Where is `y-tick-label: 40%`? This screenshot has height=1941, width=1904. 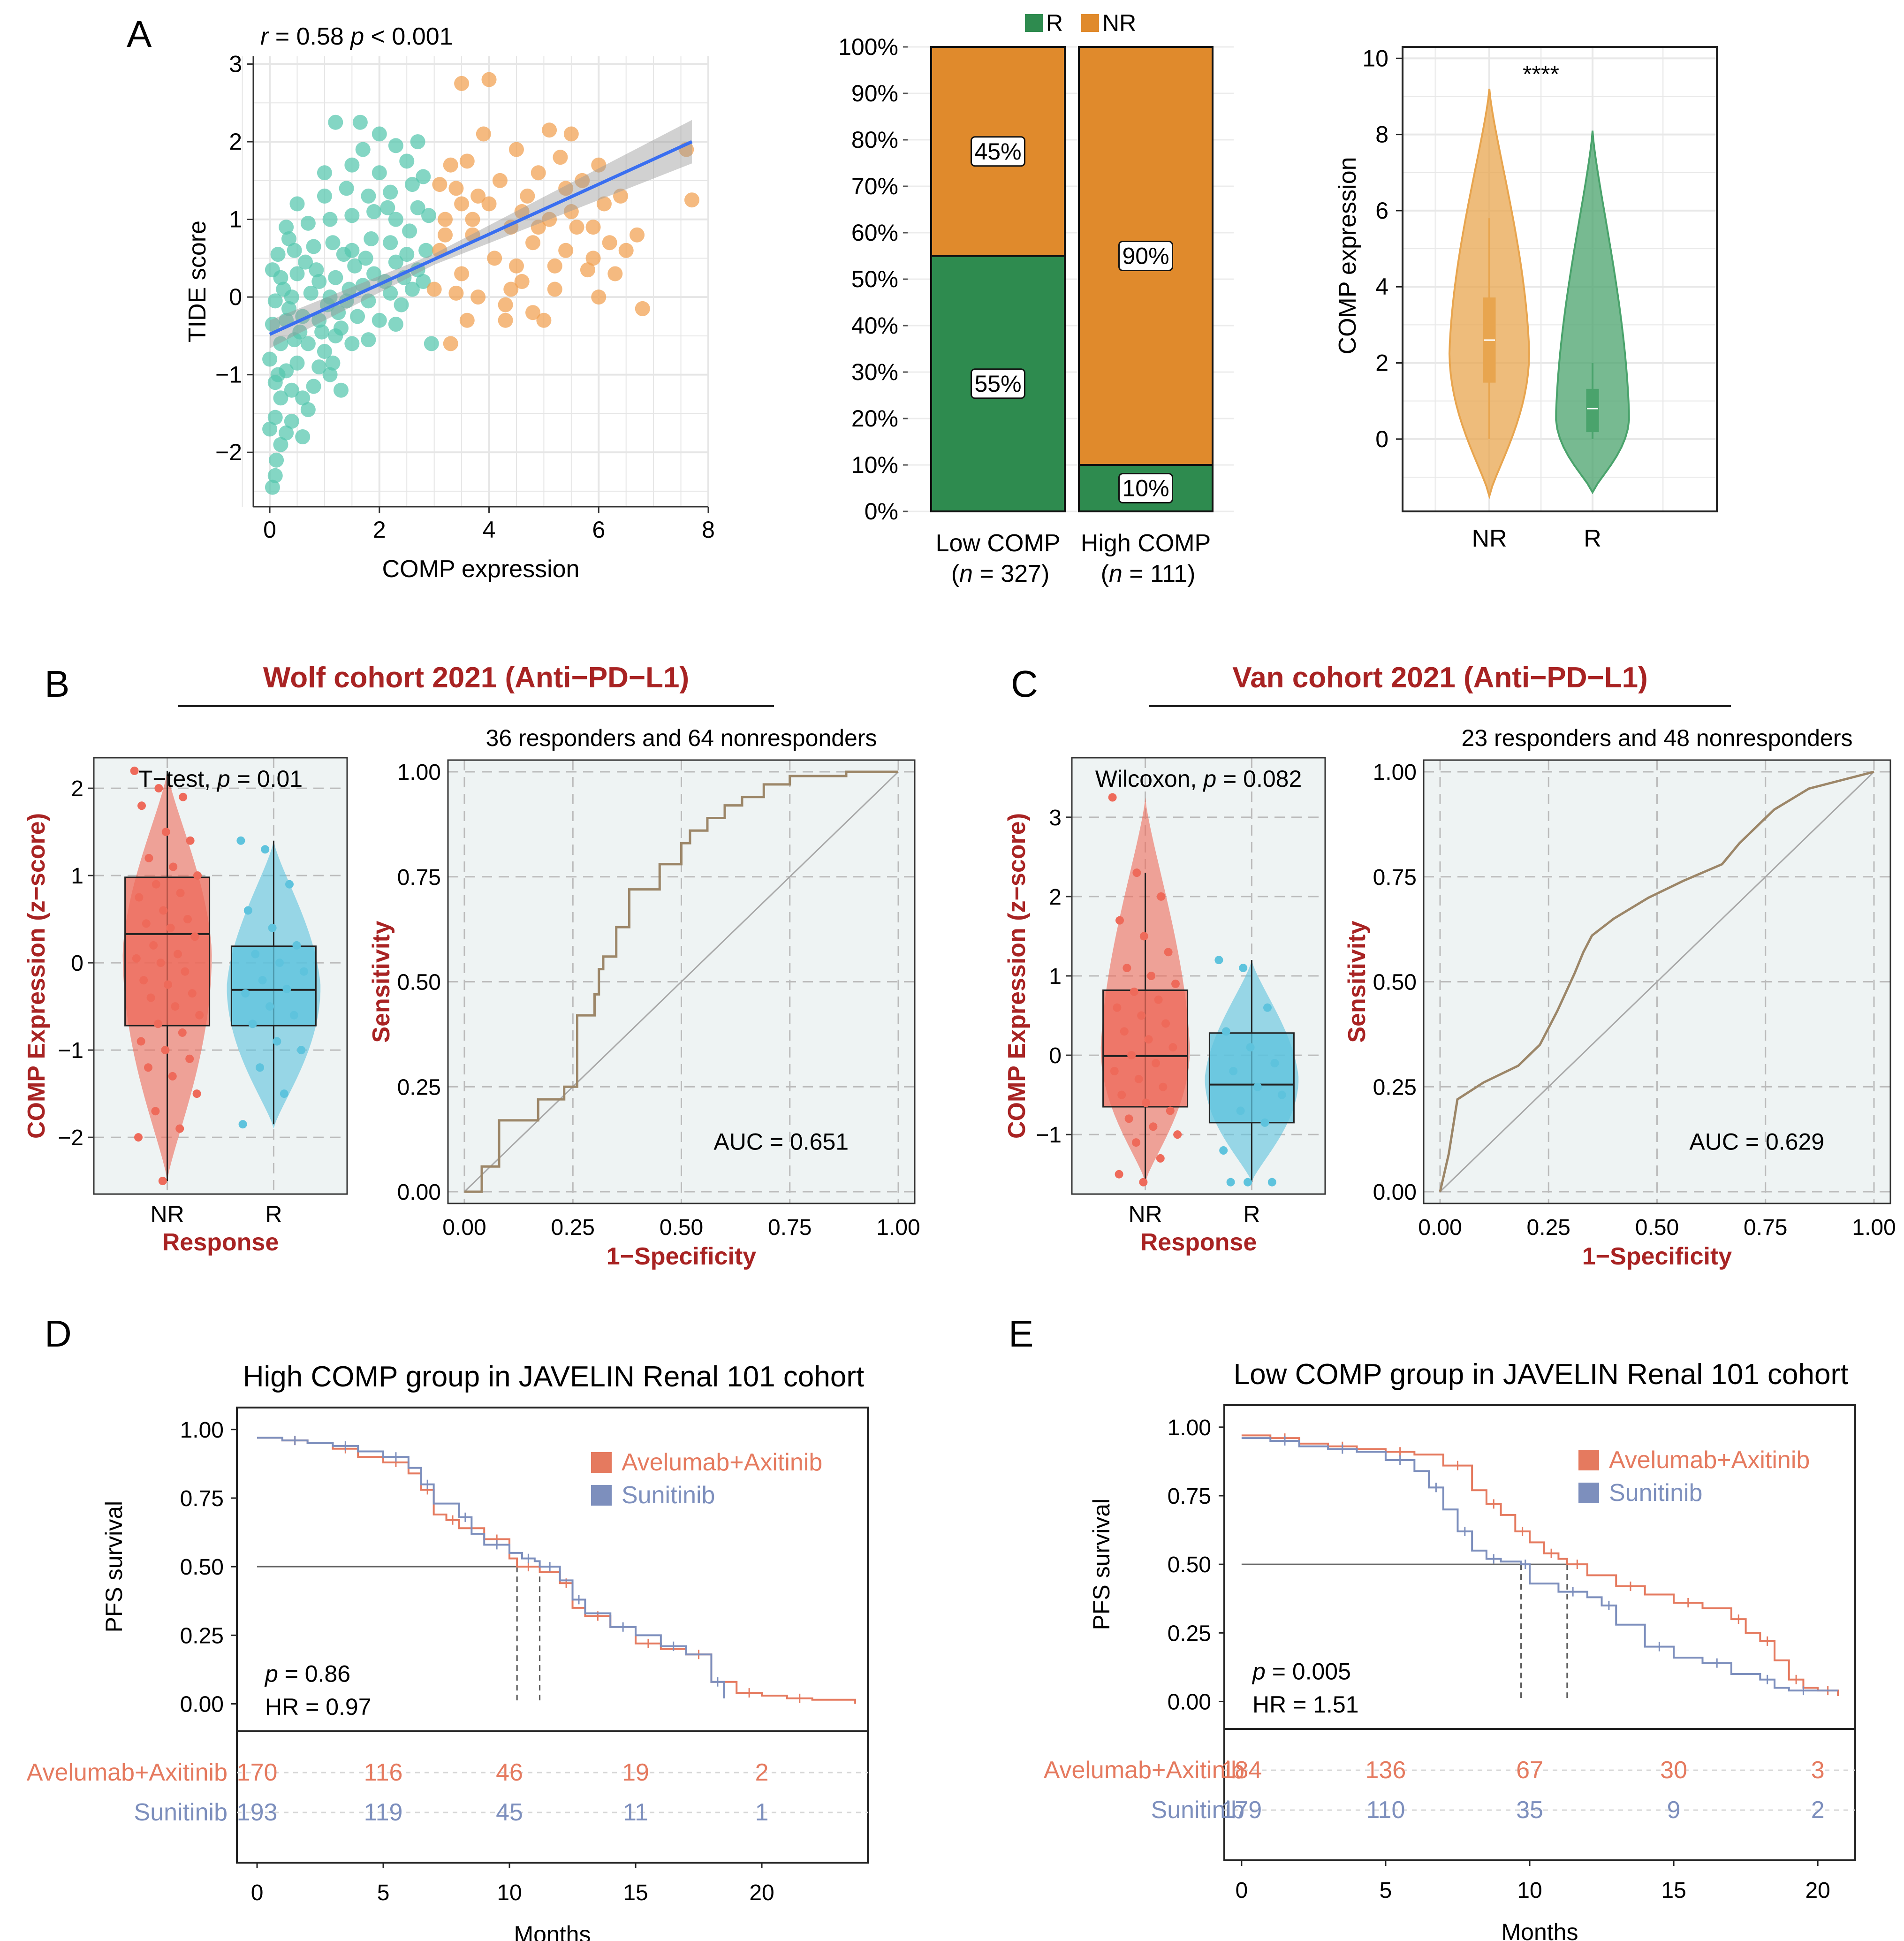 y-tick-label: 40% is located at coordinates (874, 325).